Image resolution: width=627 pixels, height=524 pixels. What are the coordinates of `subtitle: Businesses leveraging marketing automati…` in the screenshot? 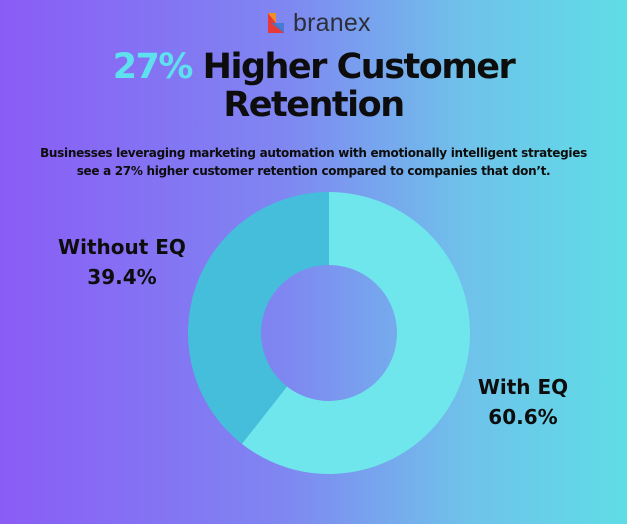 It's located at (313, 162).